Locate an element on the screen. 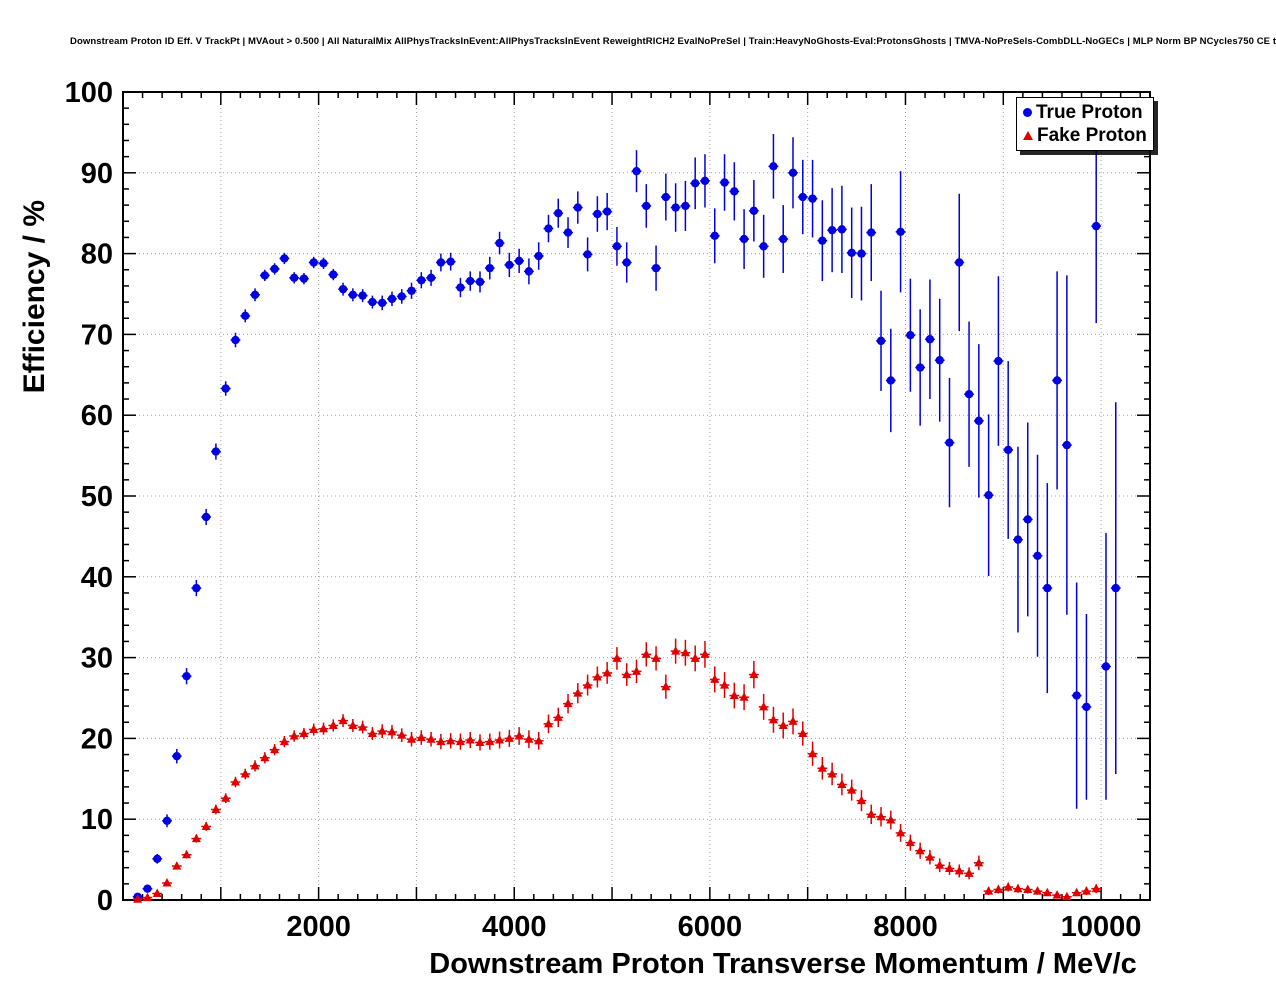 The image size is (1276, 996). y-tick-label: 60 is located at coordinates (97, 416).